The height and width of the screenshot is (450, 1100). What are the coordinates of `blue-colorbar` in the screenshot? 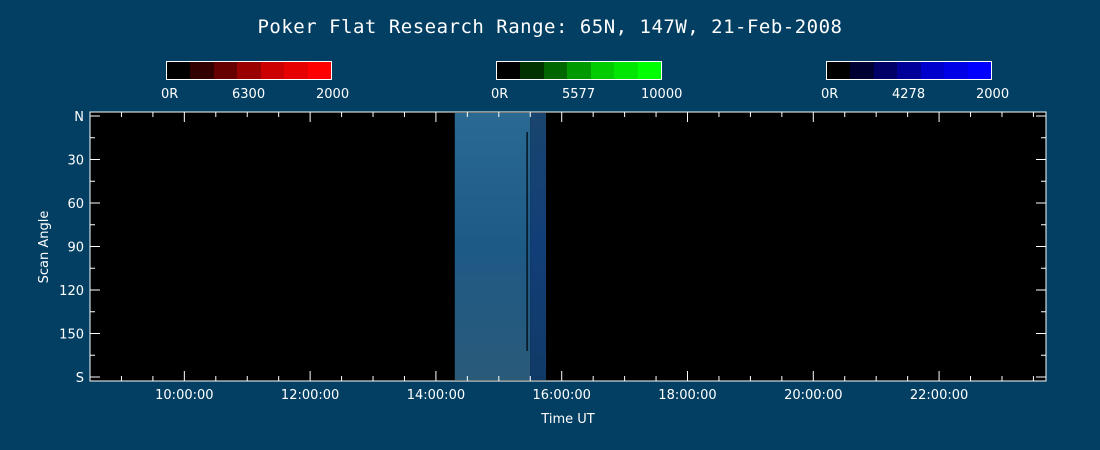 It's located at (909, 70).